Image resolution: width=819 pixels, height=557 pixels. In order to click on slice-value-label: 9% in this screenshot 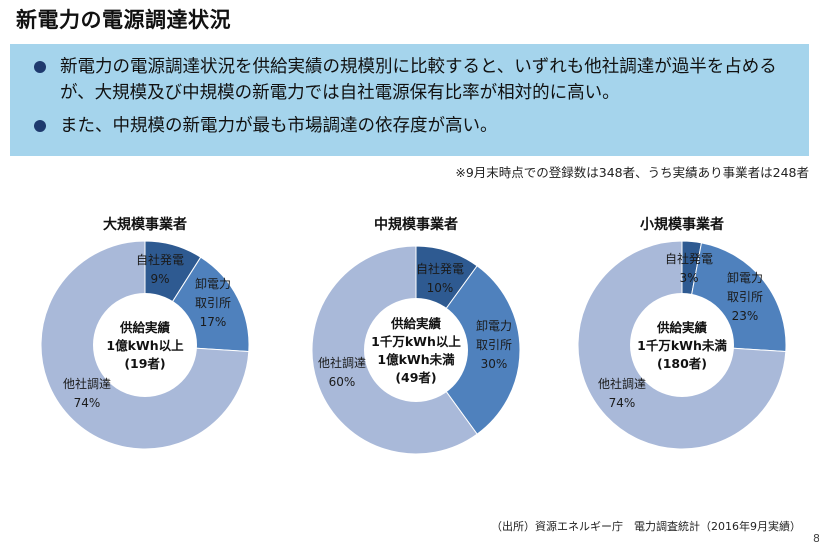, I will do `click(159, 279)`.